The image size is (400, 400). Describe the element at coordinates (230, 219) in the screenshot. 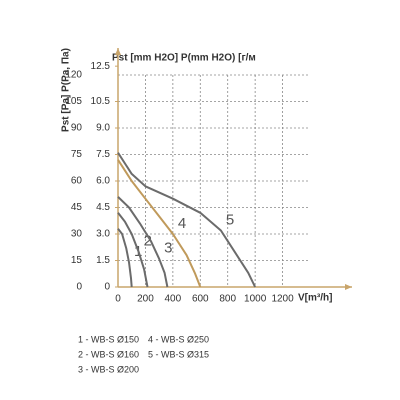

I see `curve-label: 5` at that location.